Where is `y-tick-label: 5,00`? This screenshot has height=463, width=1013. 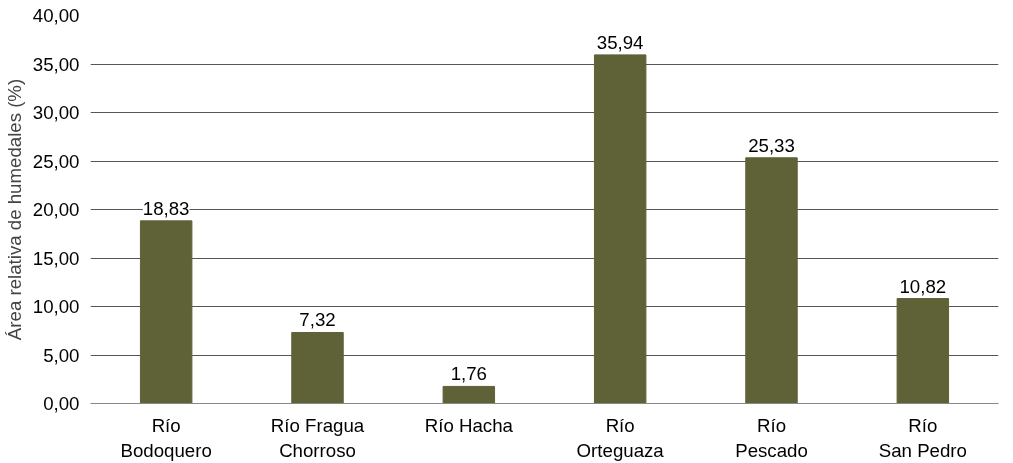 y-tick-label: 5,00 is located at coordinates (61, 355).